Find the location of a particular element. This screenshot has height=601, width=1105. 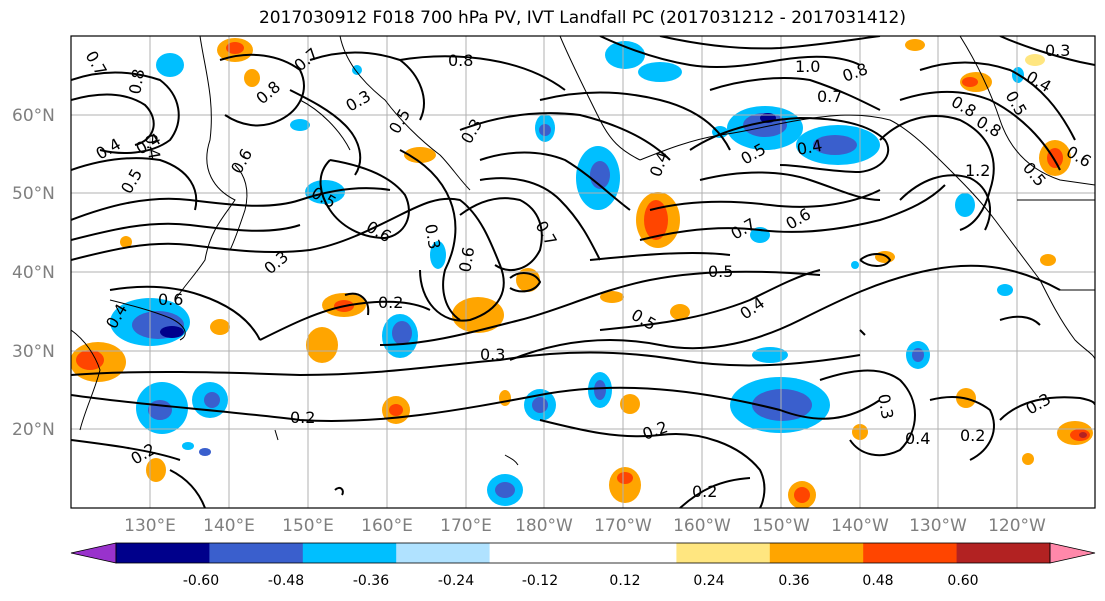

contour-label: 0.5 is located at coordinates (720, 271).